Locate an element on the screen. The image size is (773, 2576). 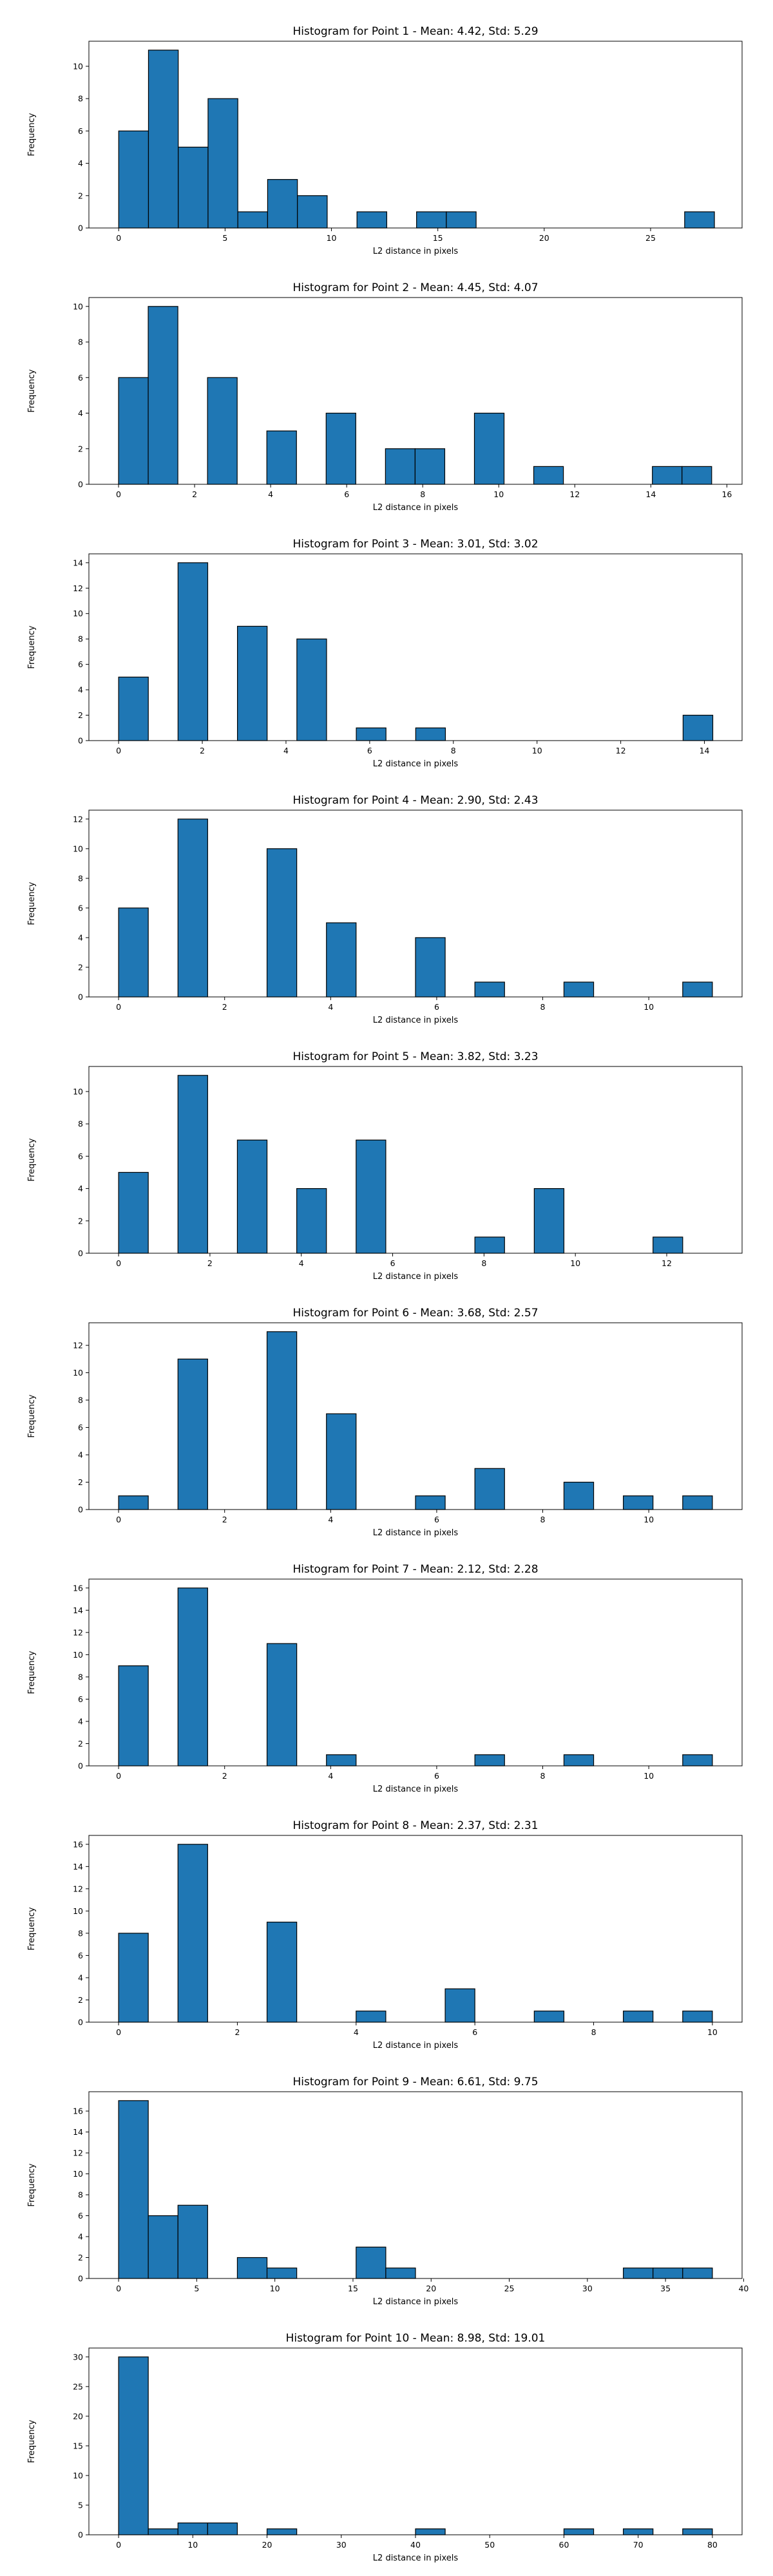
y-tick-label: 30 is located at coordinates (78, 2357).